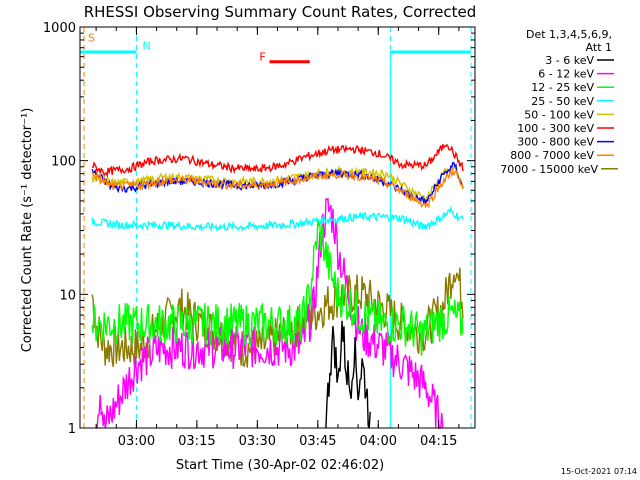  I want to click on legend-label-300-800-kev: 300 - 800 keV, so click(555, 142).